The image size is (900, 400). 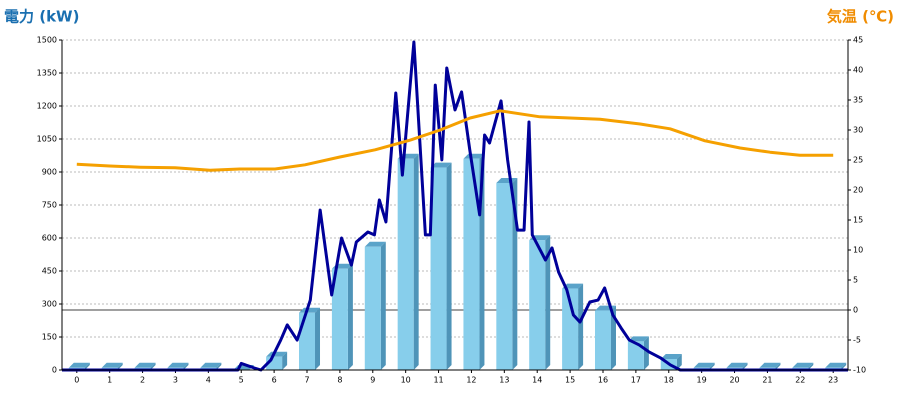 I want to click on y2-tick-label: 45, so click(x=858, y=40).